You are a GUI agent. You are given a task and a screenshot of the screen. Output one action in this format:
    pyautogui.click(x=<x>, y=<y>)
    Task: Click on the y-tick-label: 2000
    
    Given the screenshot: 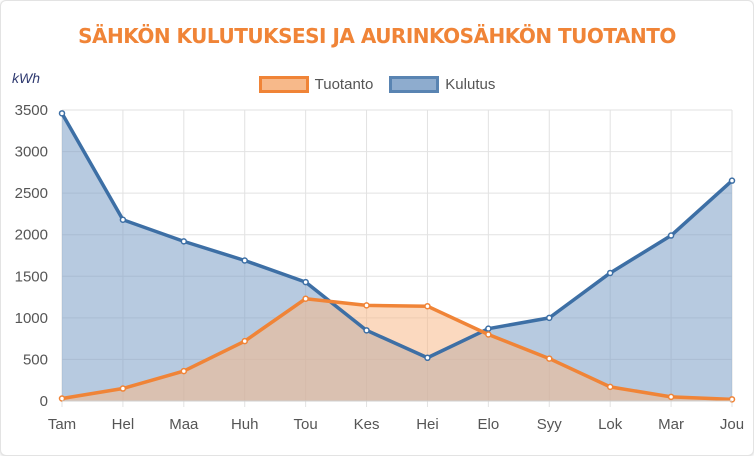 What is the action you would take?
    pyautogui.click(x=31, y=235)
    